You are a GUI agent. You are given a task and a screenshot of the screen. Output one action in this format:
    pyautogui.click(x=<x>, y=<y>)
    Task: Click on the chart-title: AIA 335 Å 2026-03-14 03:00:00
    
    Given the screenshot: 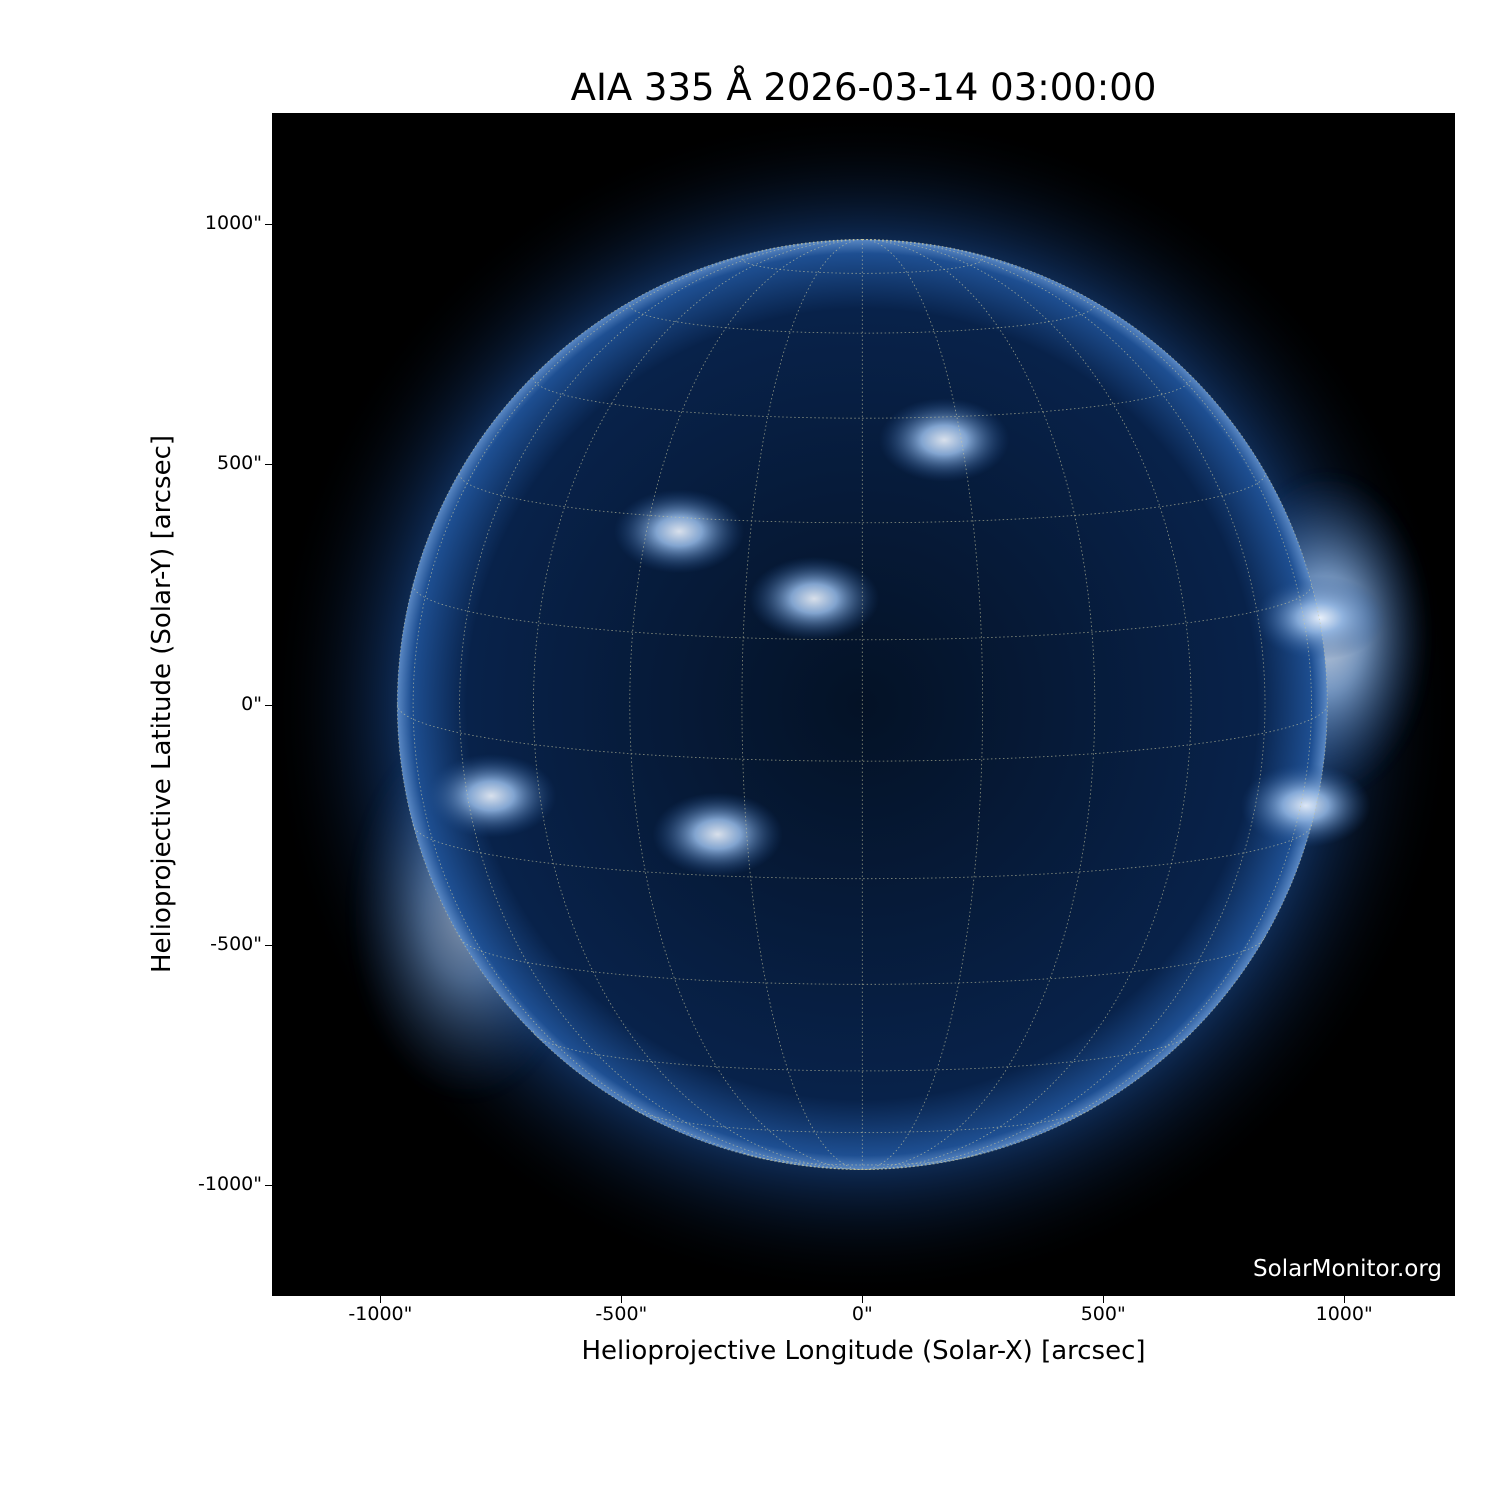 What is the action you would take?
    pyautogui.click(x=863, y=87)
    